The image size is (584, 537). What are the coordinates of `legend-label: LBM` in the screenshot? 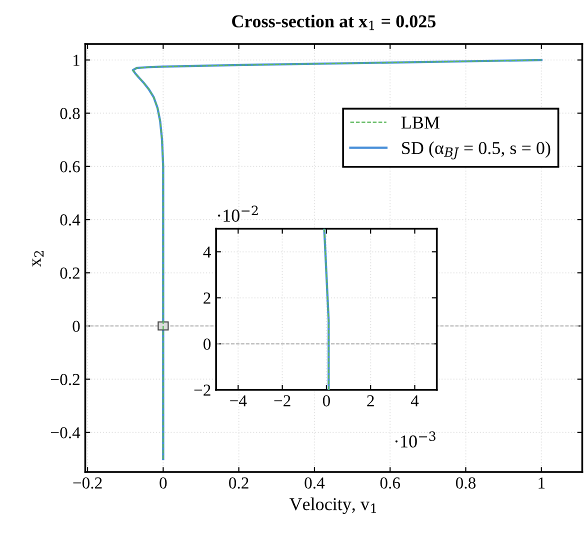 It's located at (420, 122).